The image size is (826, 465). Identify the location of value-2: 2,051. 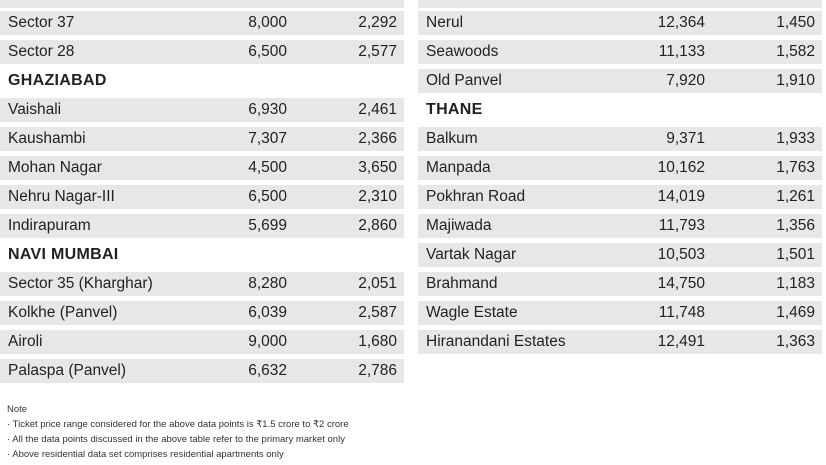
(377, 283).